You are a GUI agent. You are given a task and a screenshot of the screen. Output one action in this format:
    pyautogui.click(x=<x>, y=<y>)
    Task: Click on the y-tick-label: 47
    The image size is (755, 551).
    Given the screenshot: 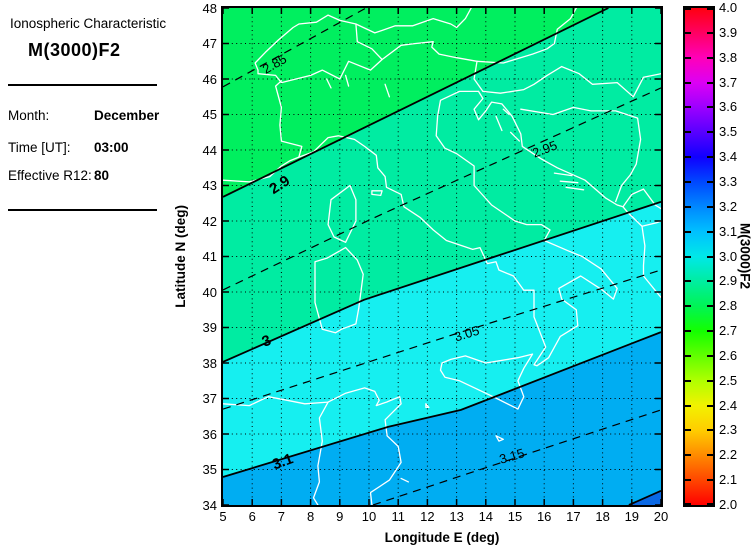 What is the action you would take?
    pyautogui.click(x=209, y=43)
    